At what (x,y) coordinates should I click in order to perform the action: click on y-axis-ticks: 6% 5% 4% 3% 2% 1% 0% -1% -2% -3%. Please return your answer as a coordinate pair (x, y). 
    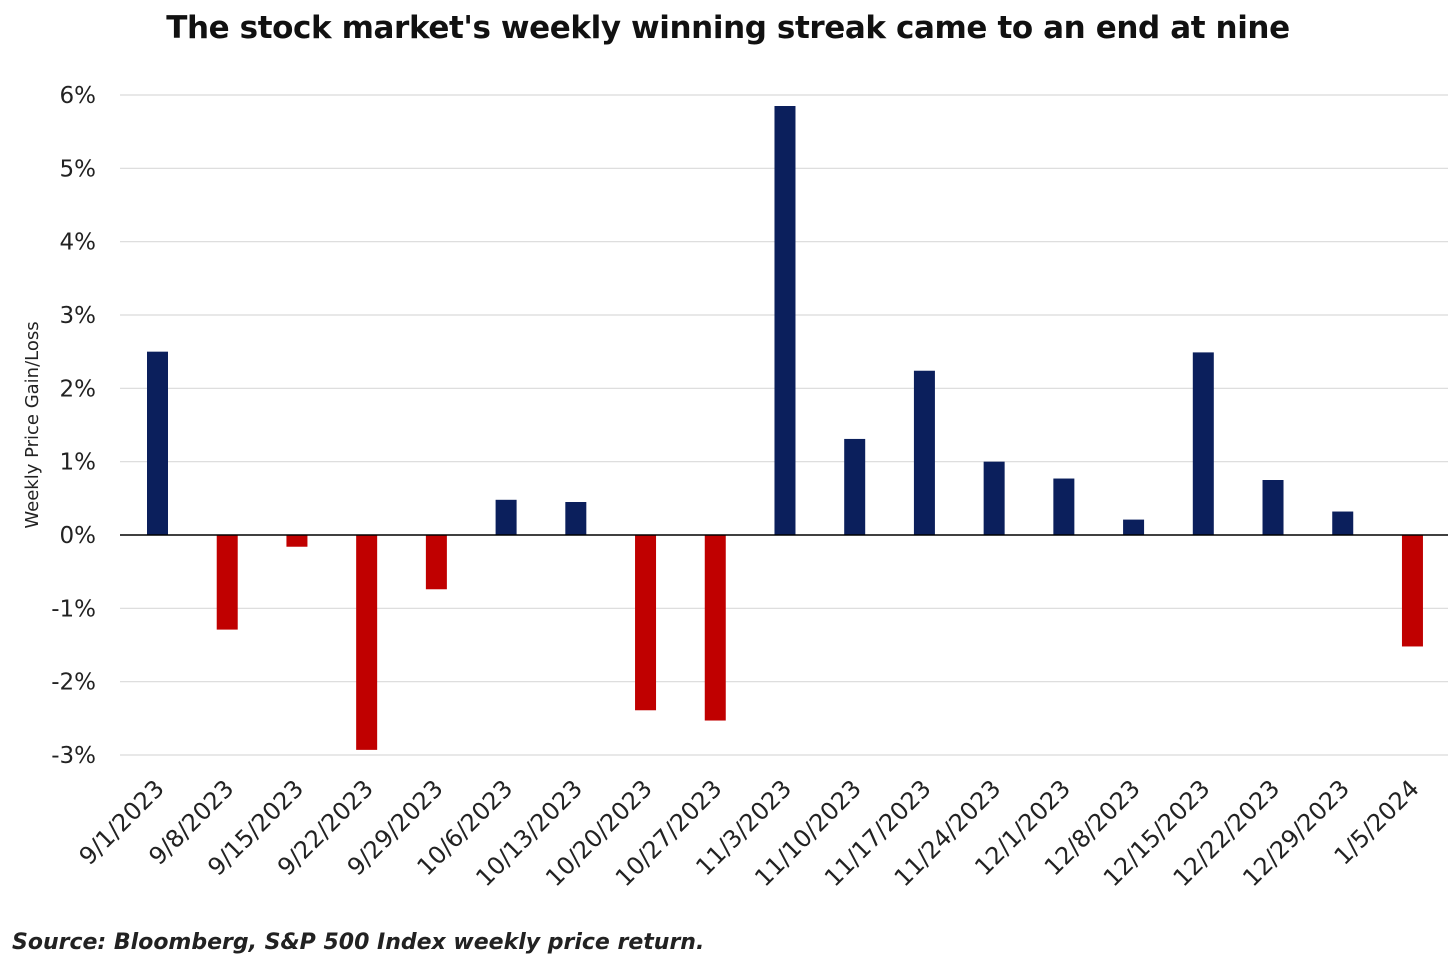
    Looking at the image, I should click on (73, 426).